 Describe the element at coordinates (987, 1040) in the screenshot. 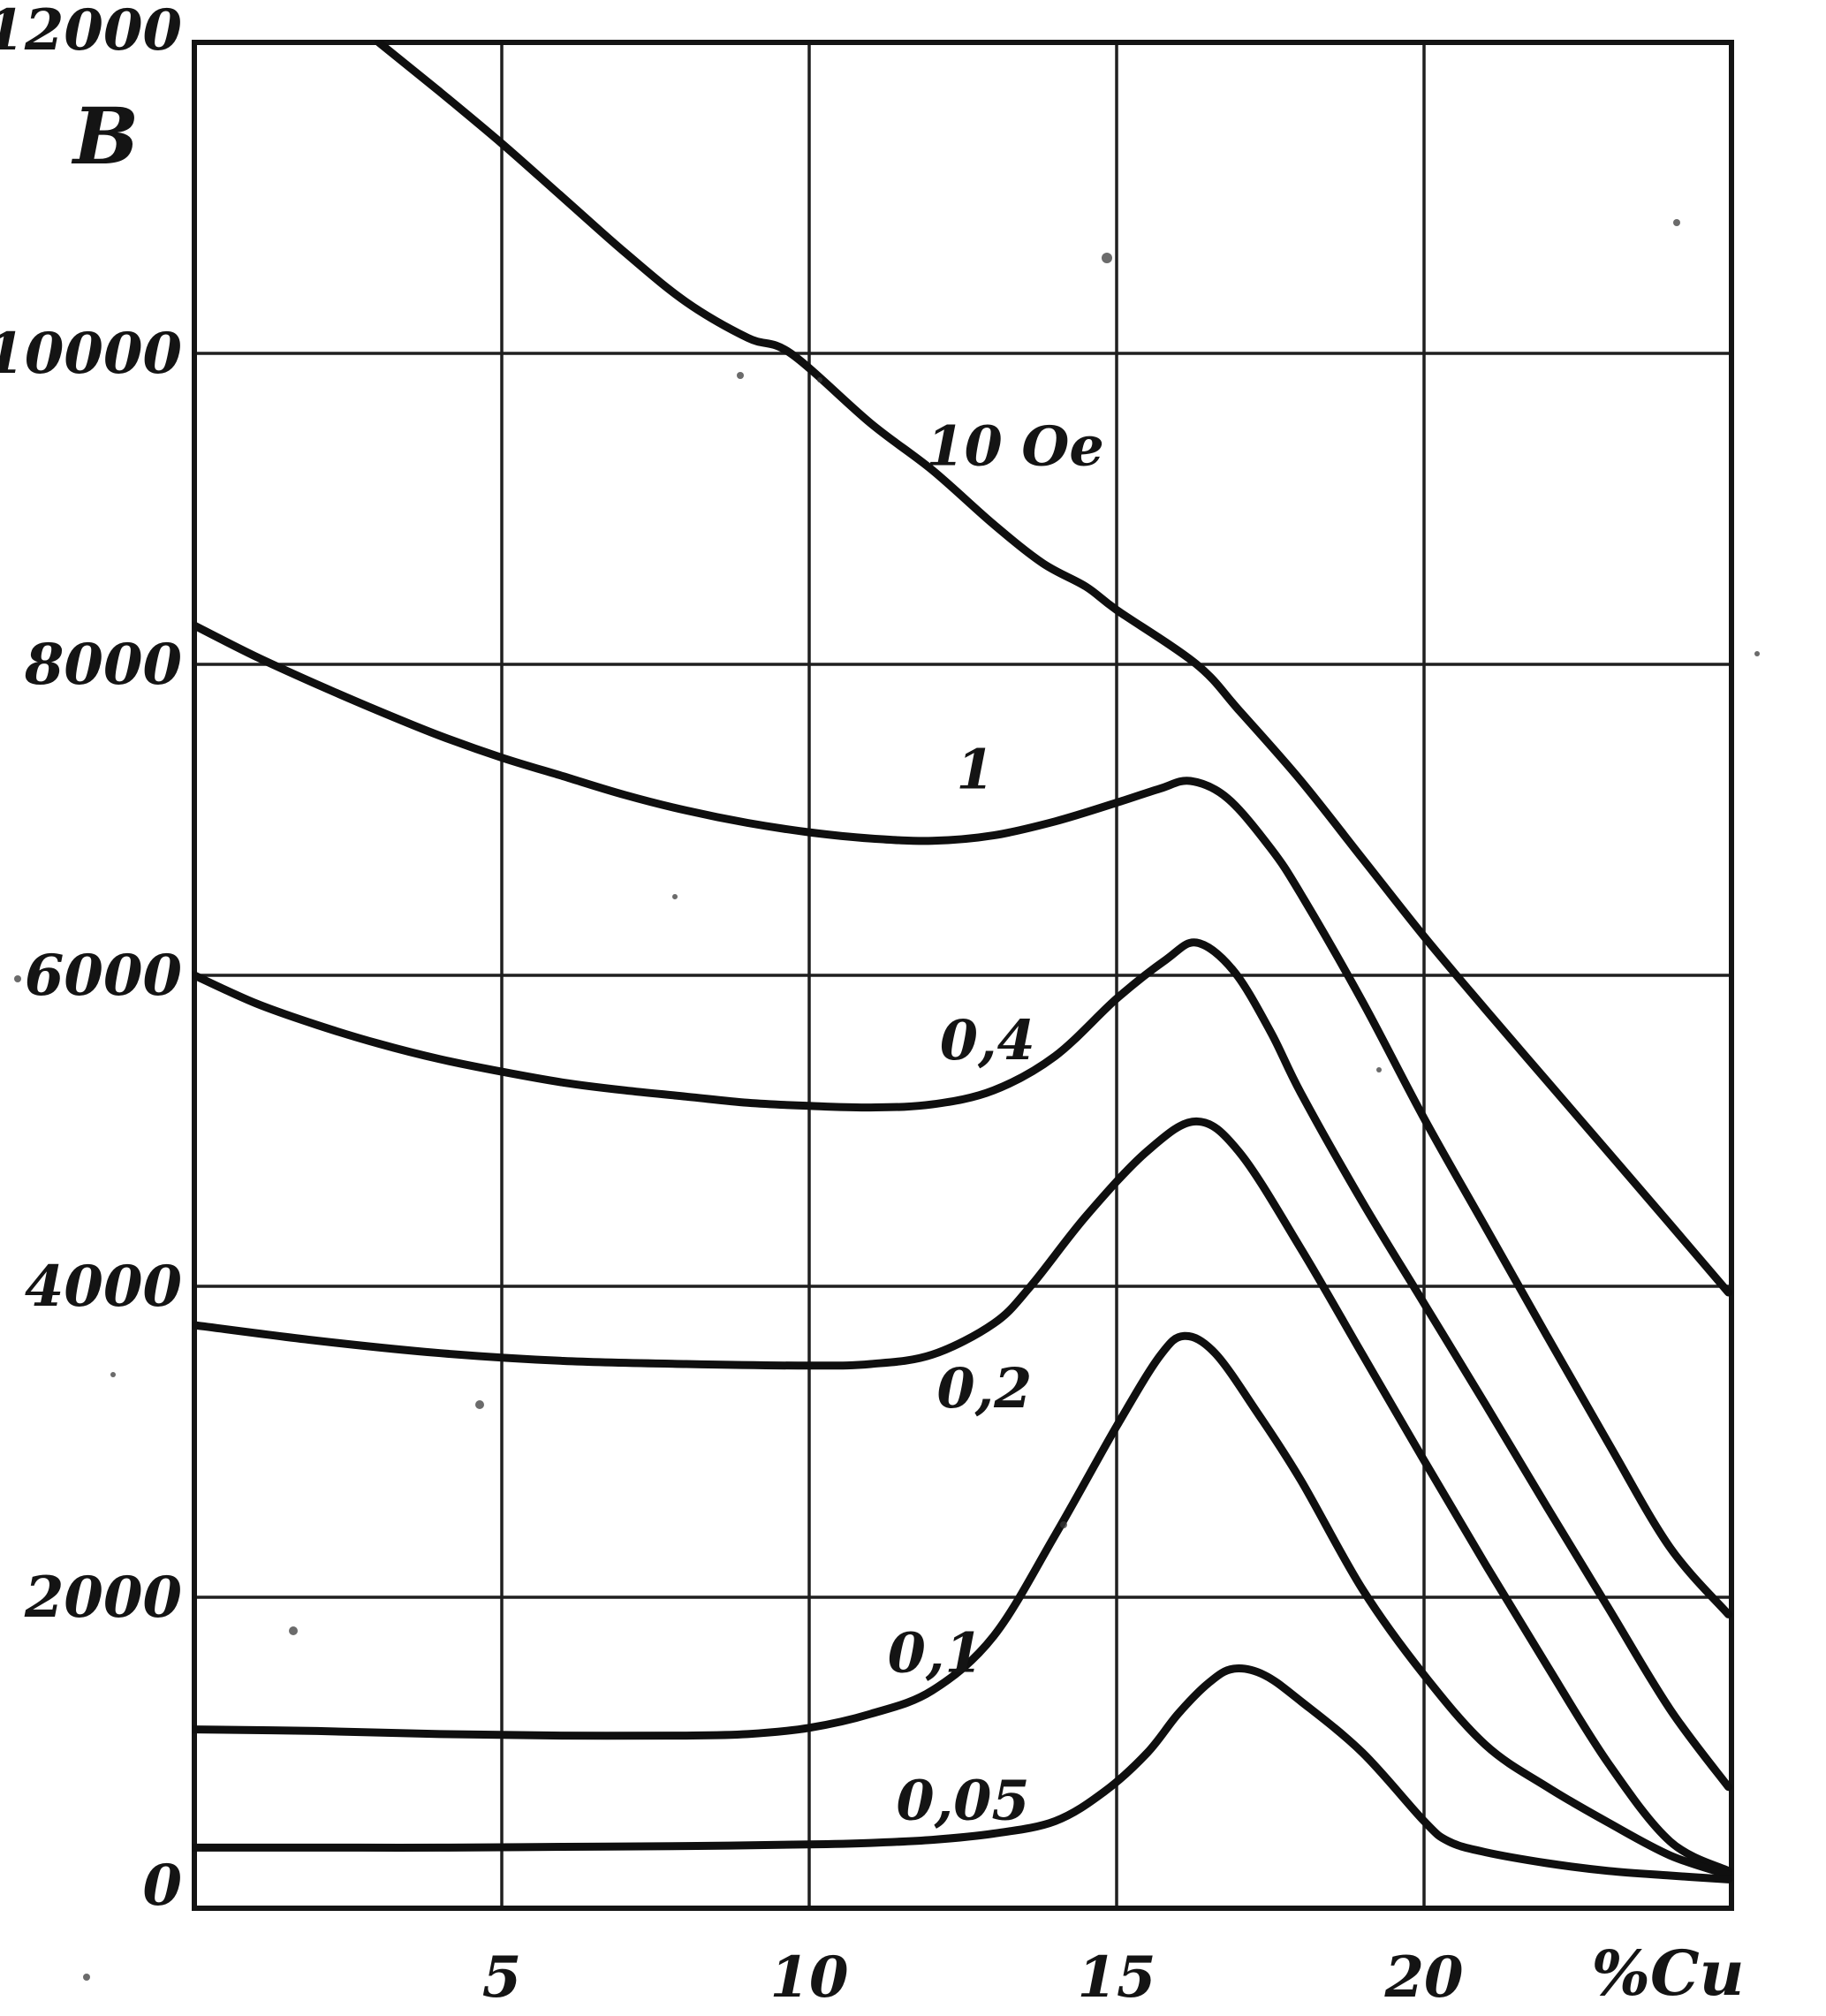

I see `curve-label-04: 0,4` at that location.